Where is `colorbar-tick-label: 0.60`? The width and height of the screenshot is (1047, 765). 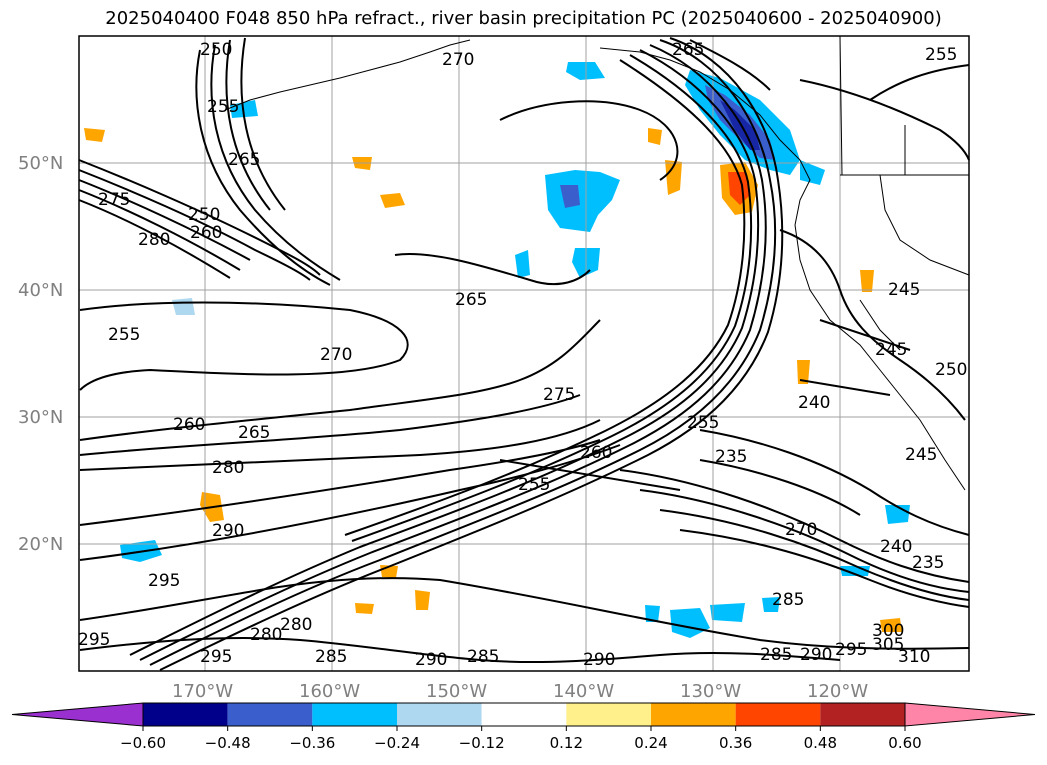
colorbar-tick-label: 0.60 is located at coordinates (904, 743).